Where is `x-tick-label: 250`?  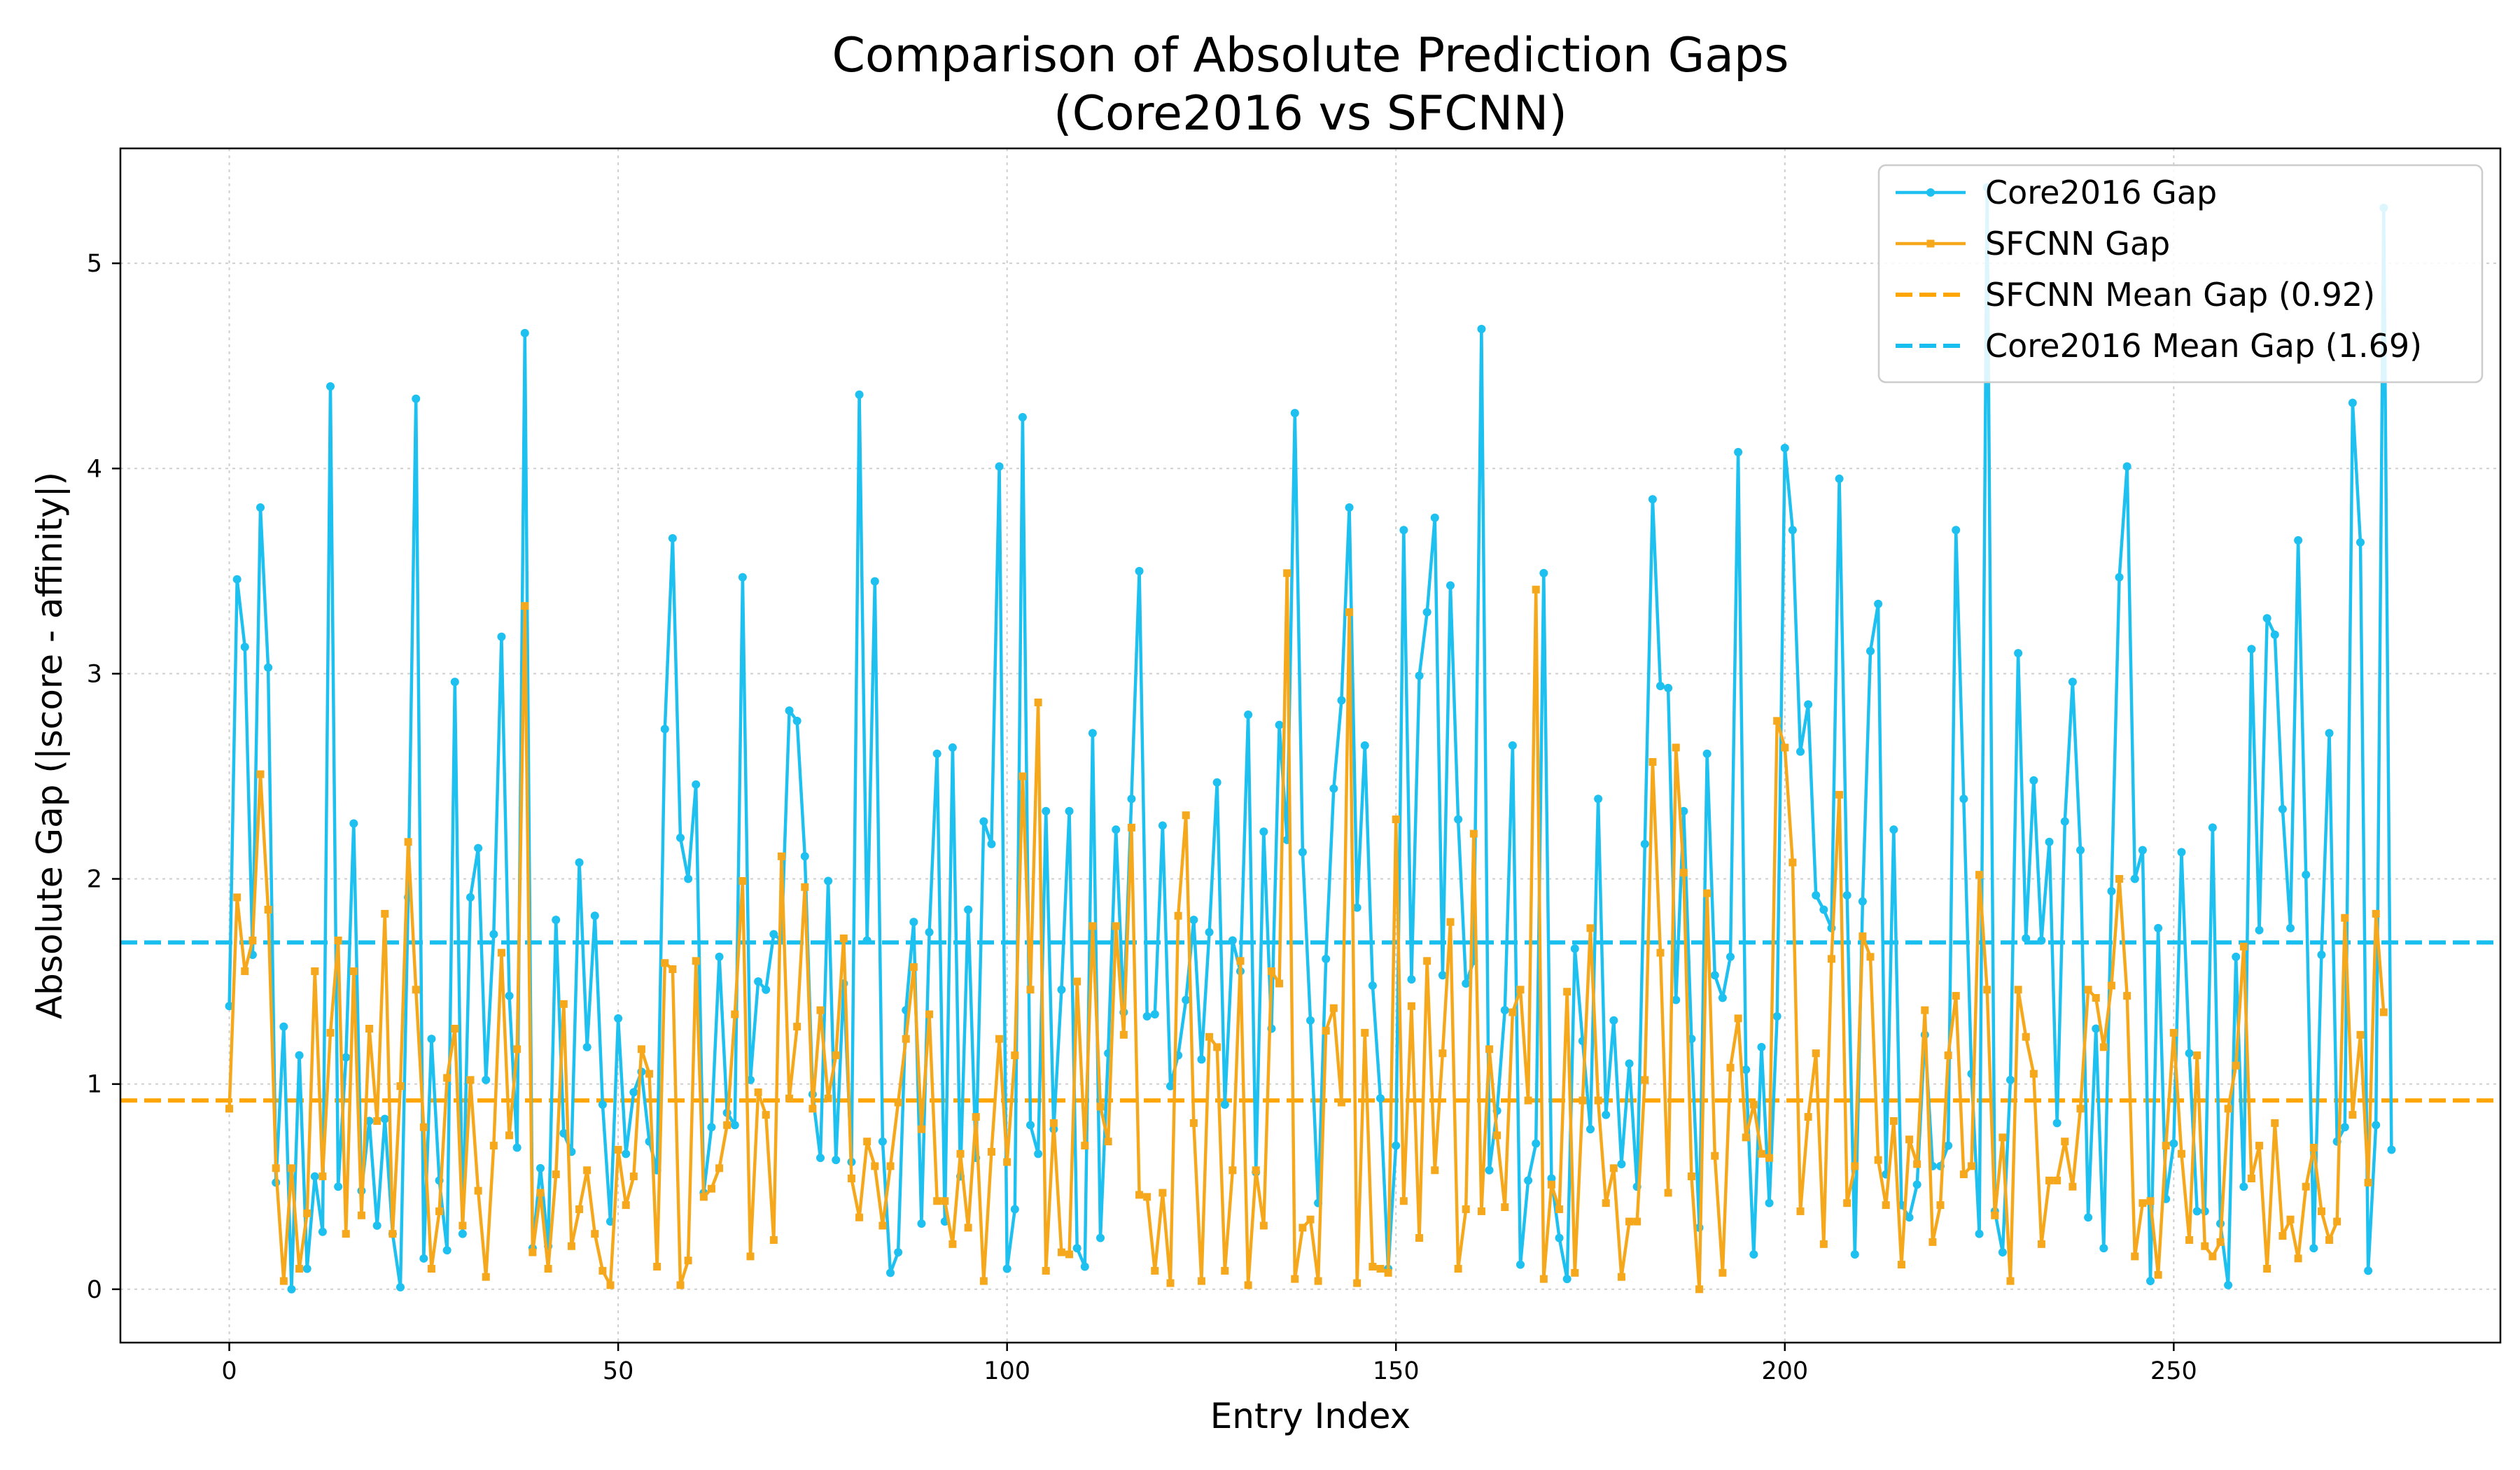 x-tick-label: 250 is located at coordinates (2173, 1371).